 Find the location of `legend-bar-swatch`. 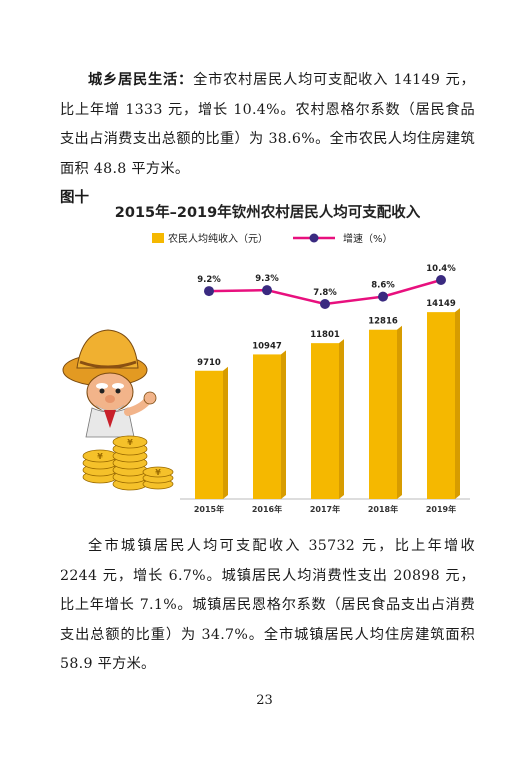

legend-bar-swatch is located at coordinates (158, 238).